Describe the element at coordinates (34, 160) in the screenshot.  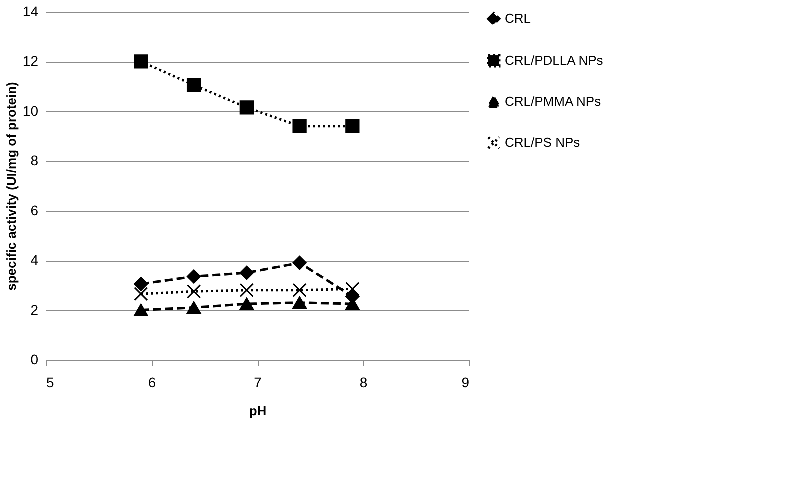
I see `y-tick-label: 8` at that location.